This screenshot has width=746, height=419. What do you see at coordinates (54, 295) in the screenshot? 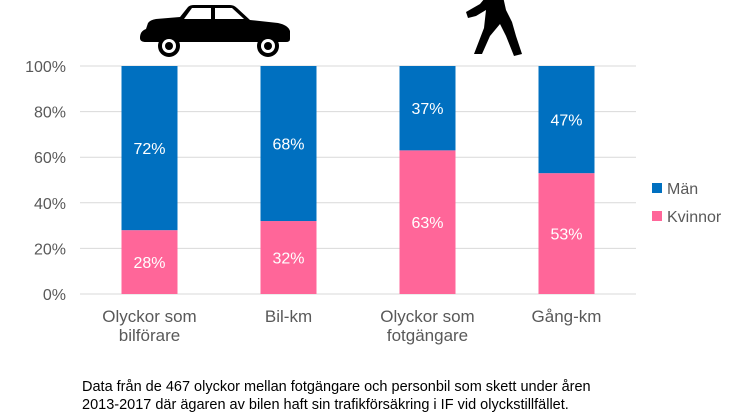
I see `y-tick-label: 0%` at bounding box center [54, 295].